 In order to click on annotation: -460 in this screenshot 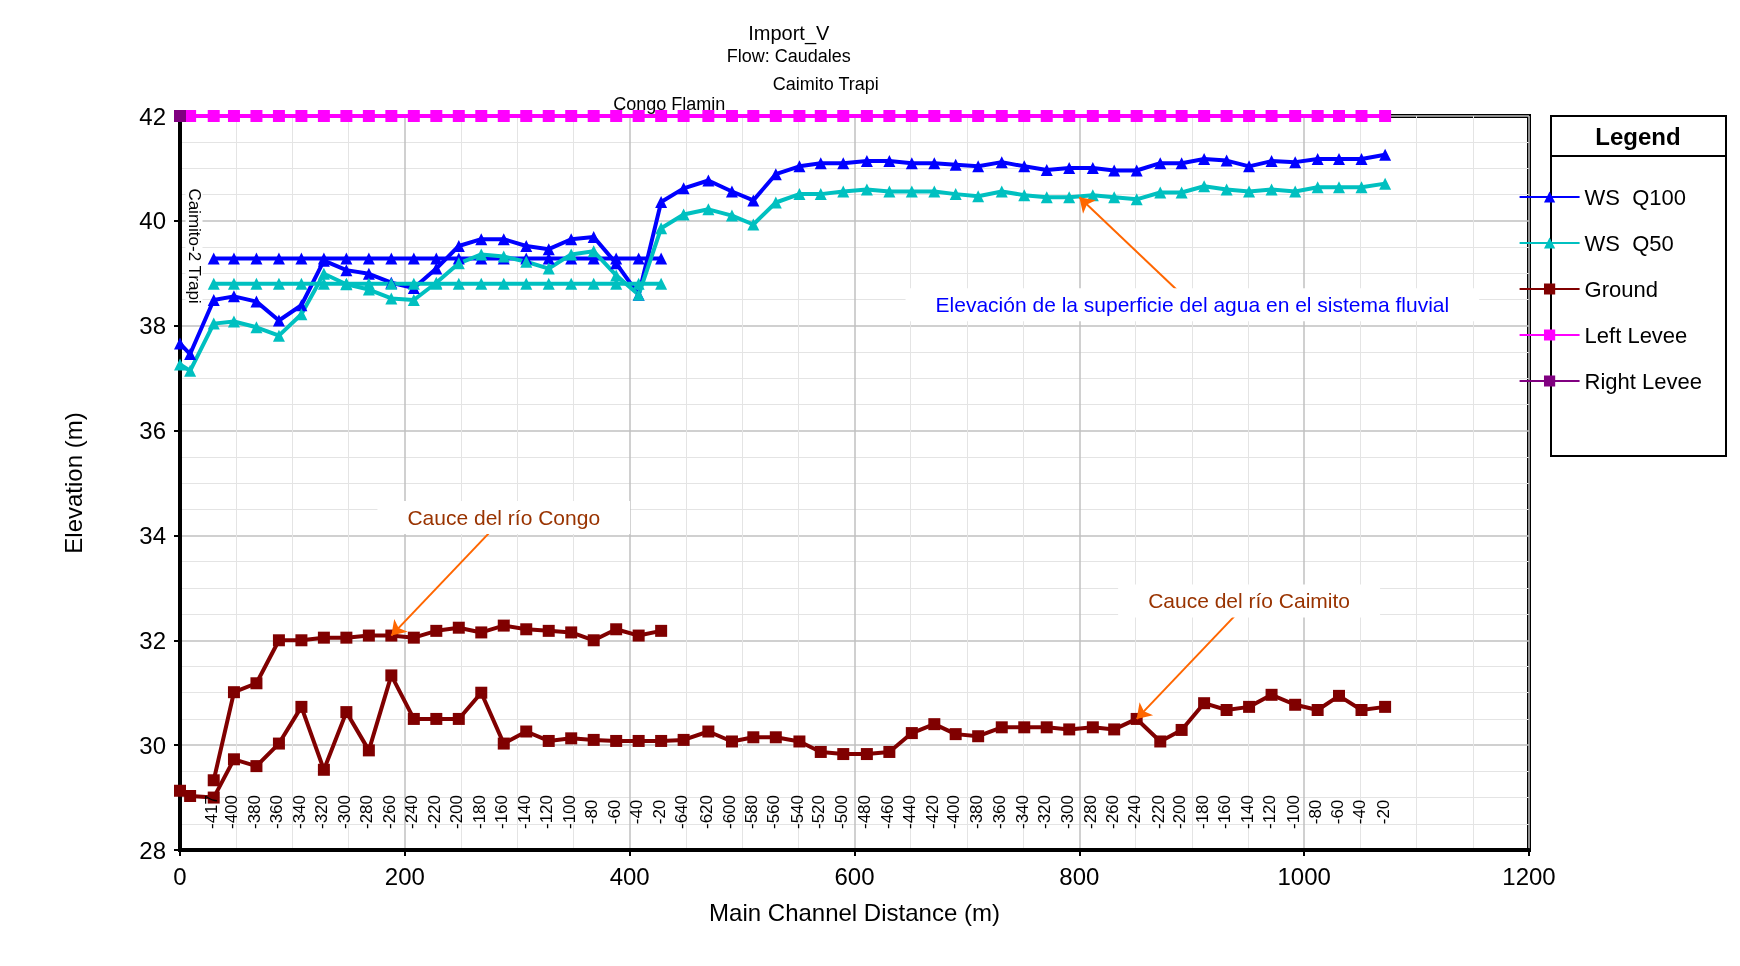, I will do `click(887, 812)`.